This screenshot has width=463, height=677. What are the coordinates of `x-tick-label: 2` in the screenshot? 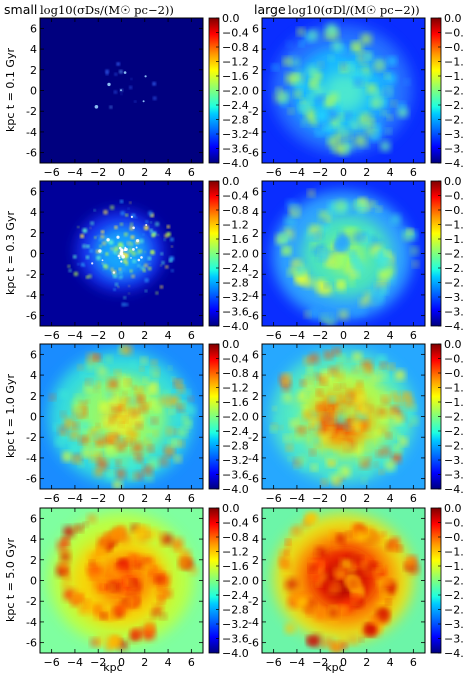 It's located at (366, 498).